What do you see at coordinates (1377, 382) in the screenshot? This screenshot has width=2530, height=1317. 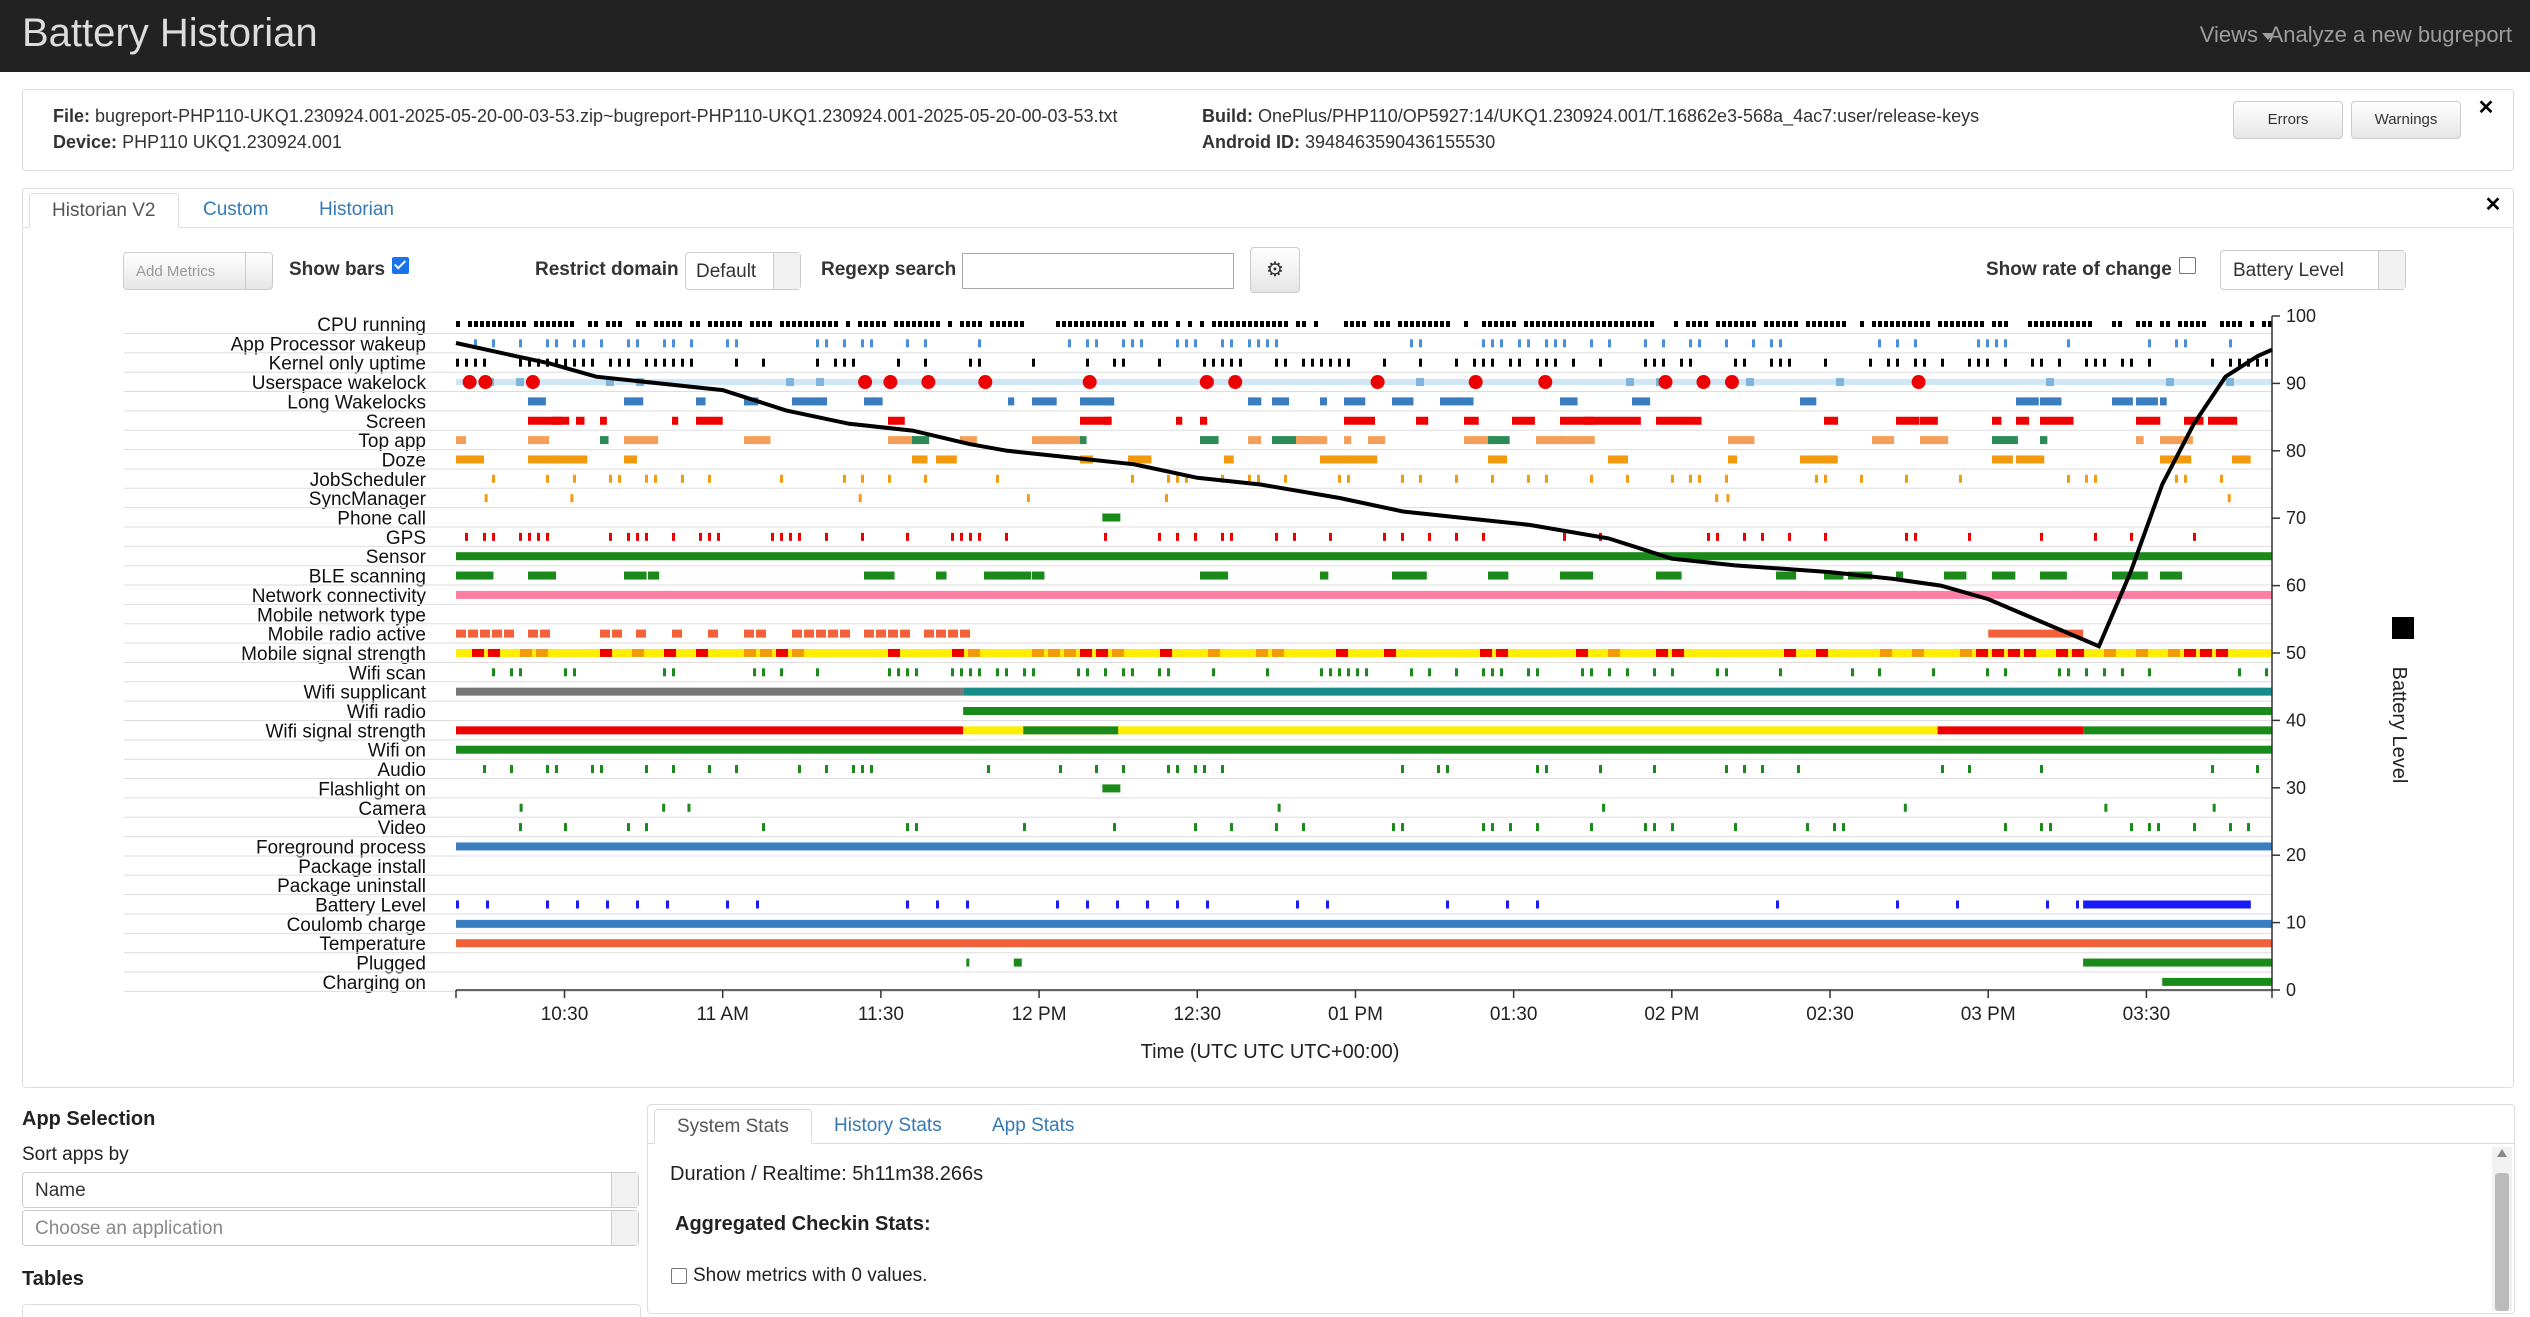 I see `wakelock-marker` at bounding box center [1377, 382].